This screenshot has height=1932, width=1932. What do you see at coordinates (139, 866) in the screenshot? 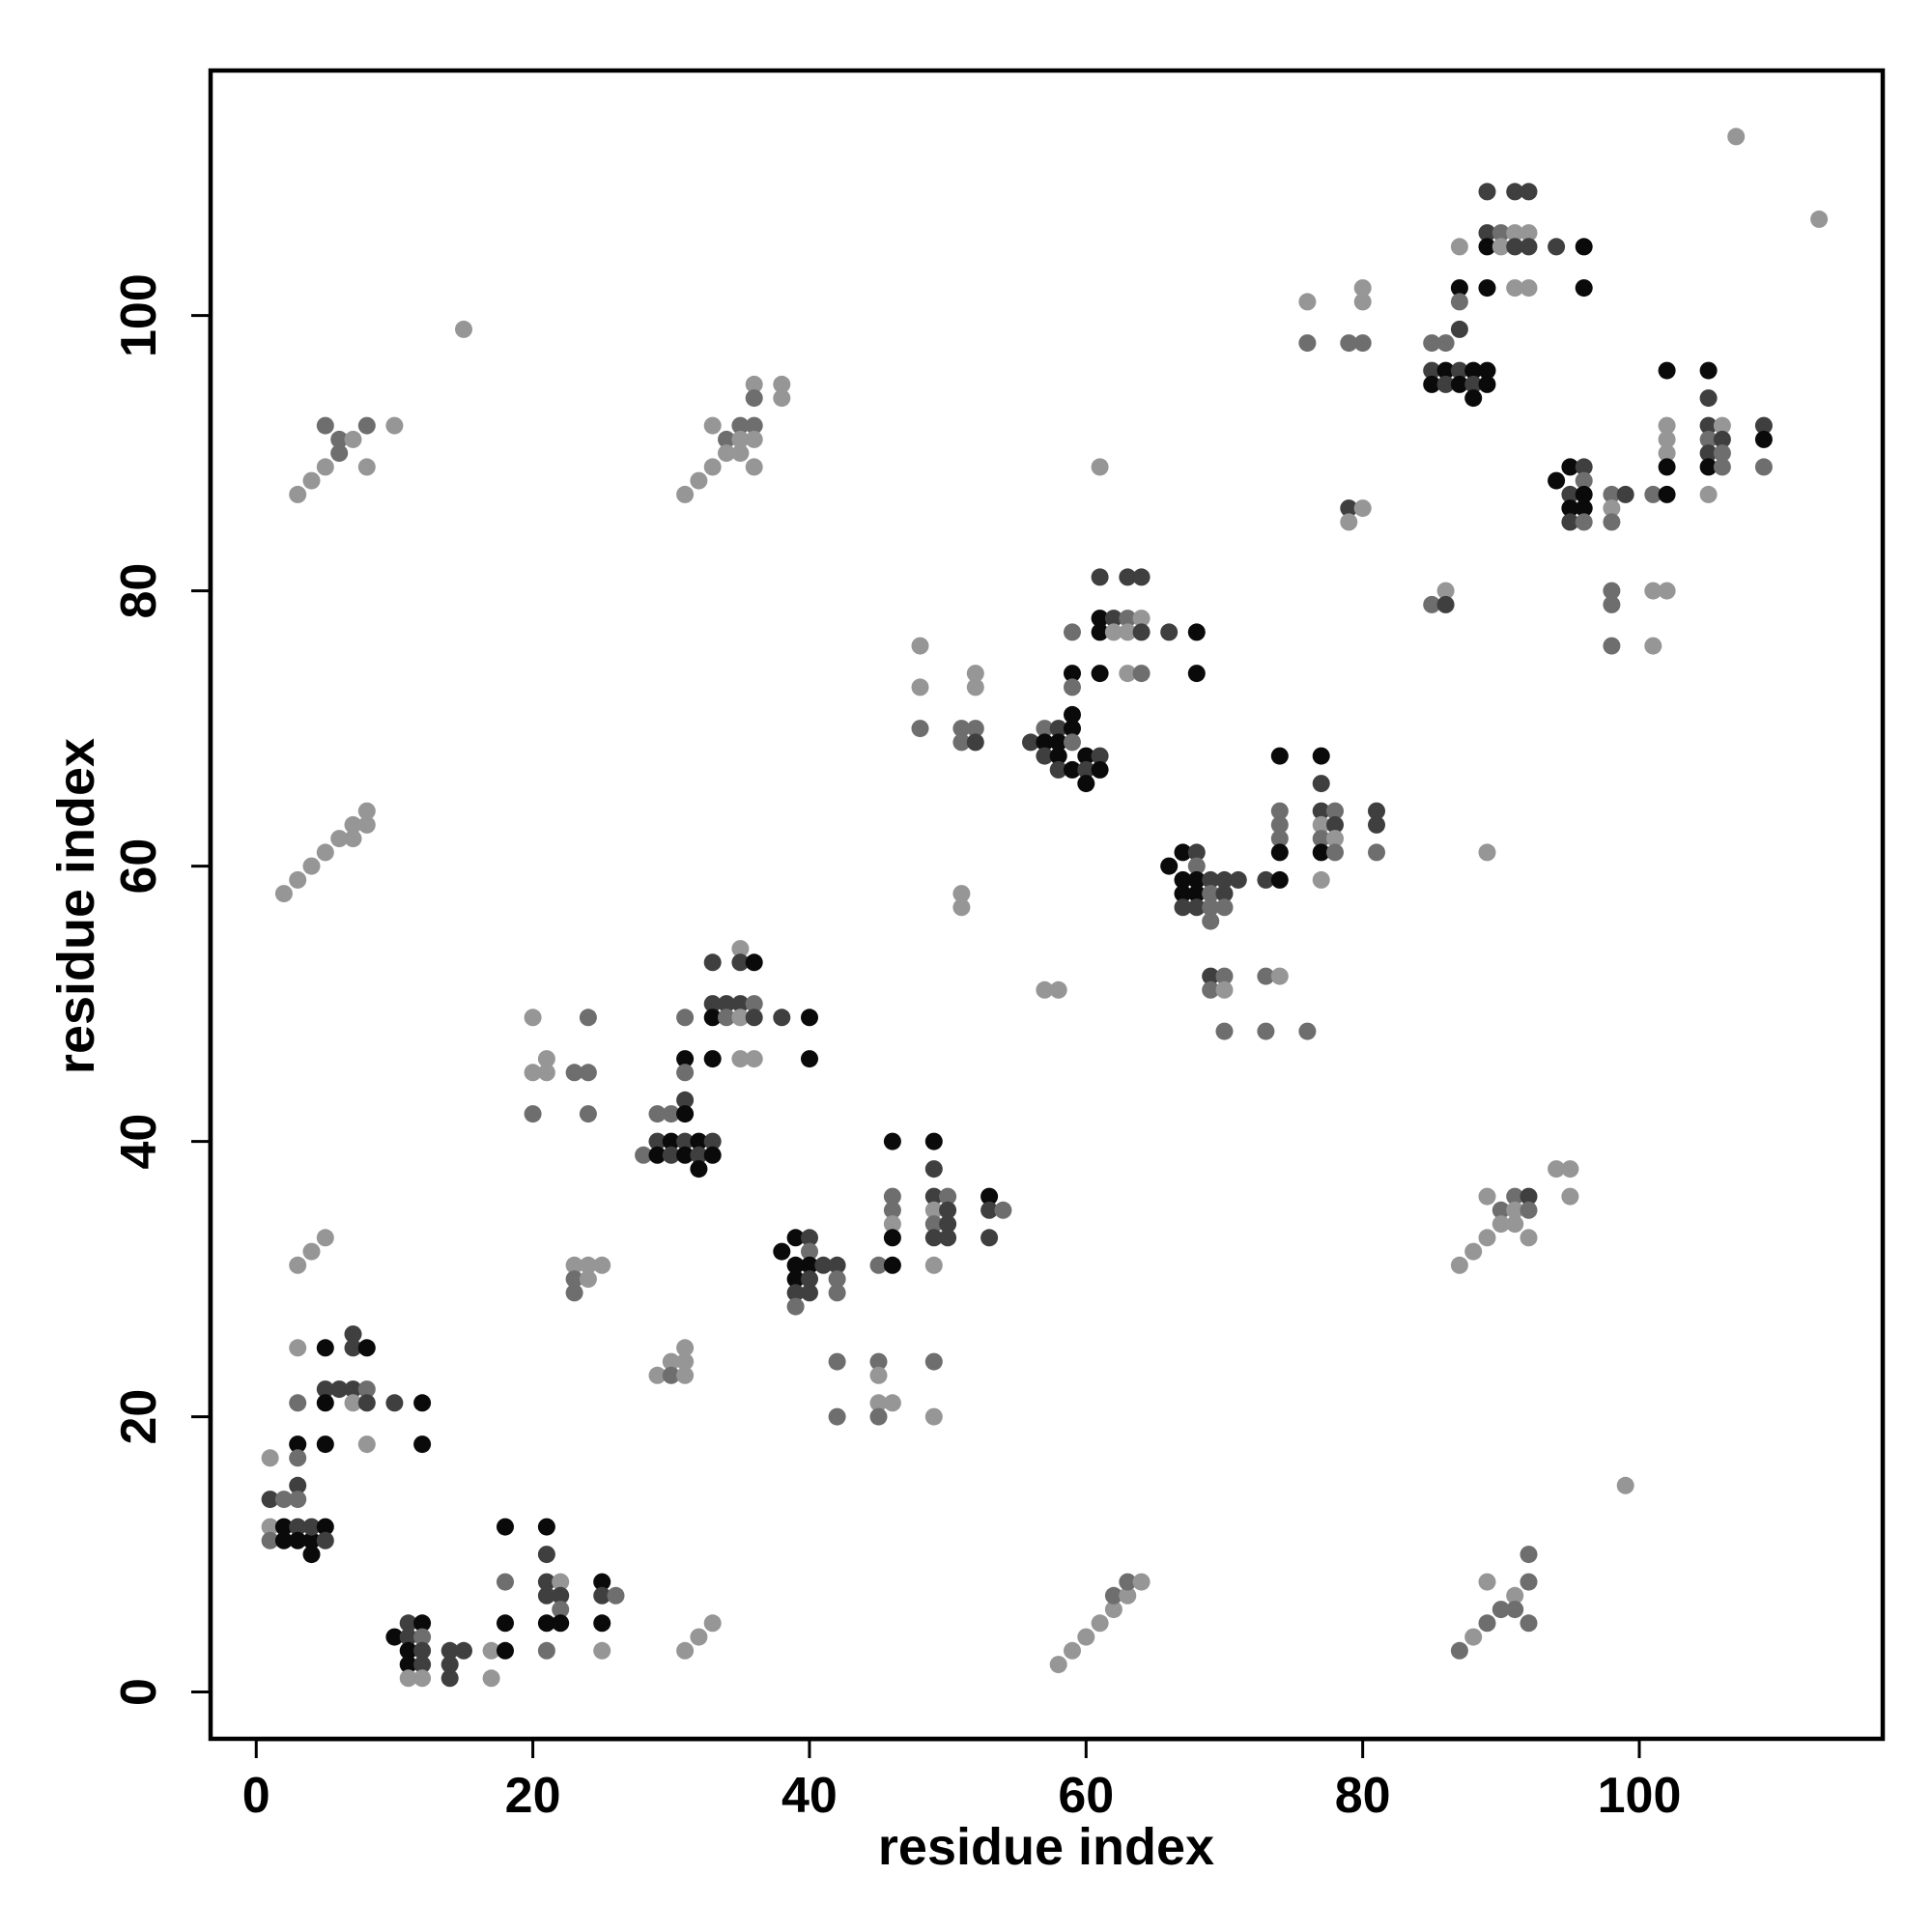
I see `y-tick-label: 60` at bounding box center [139, 866].